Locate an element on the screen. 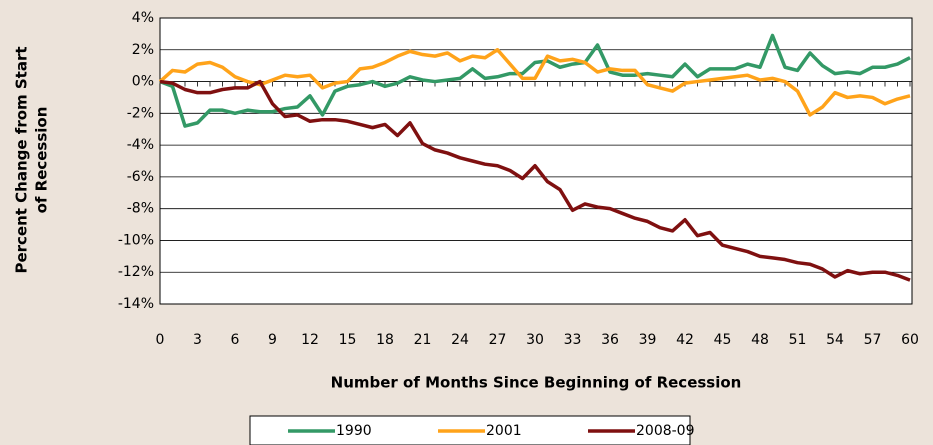 This screenshot has height=445, width=933. y-tick-label: 4% is located at coordinates (143, 18).